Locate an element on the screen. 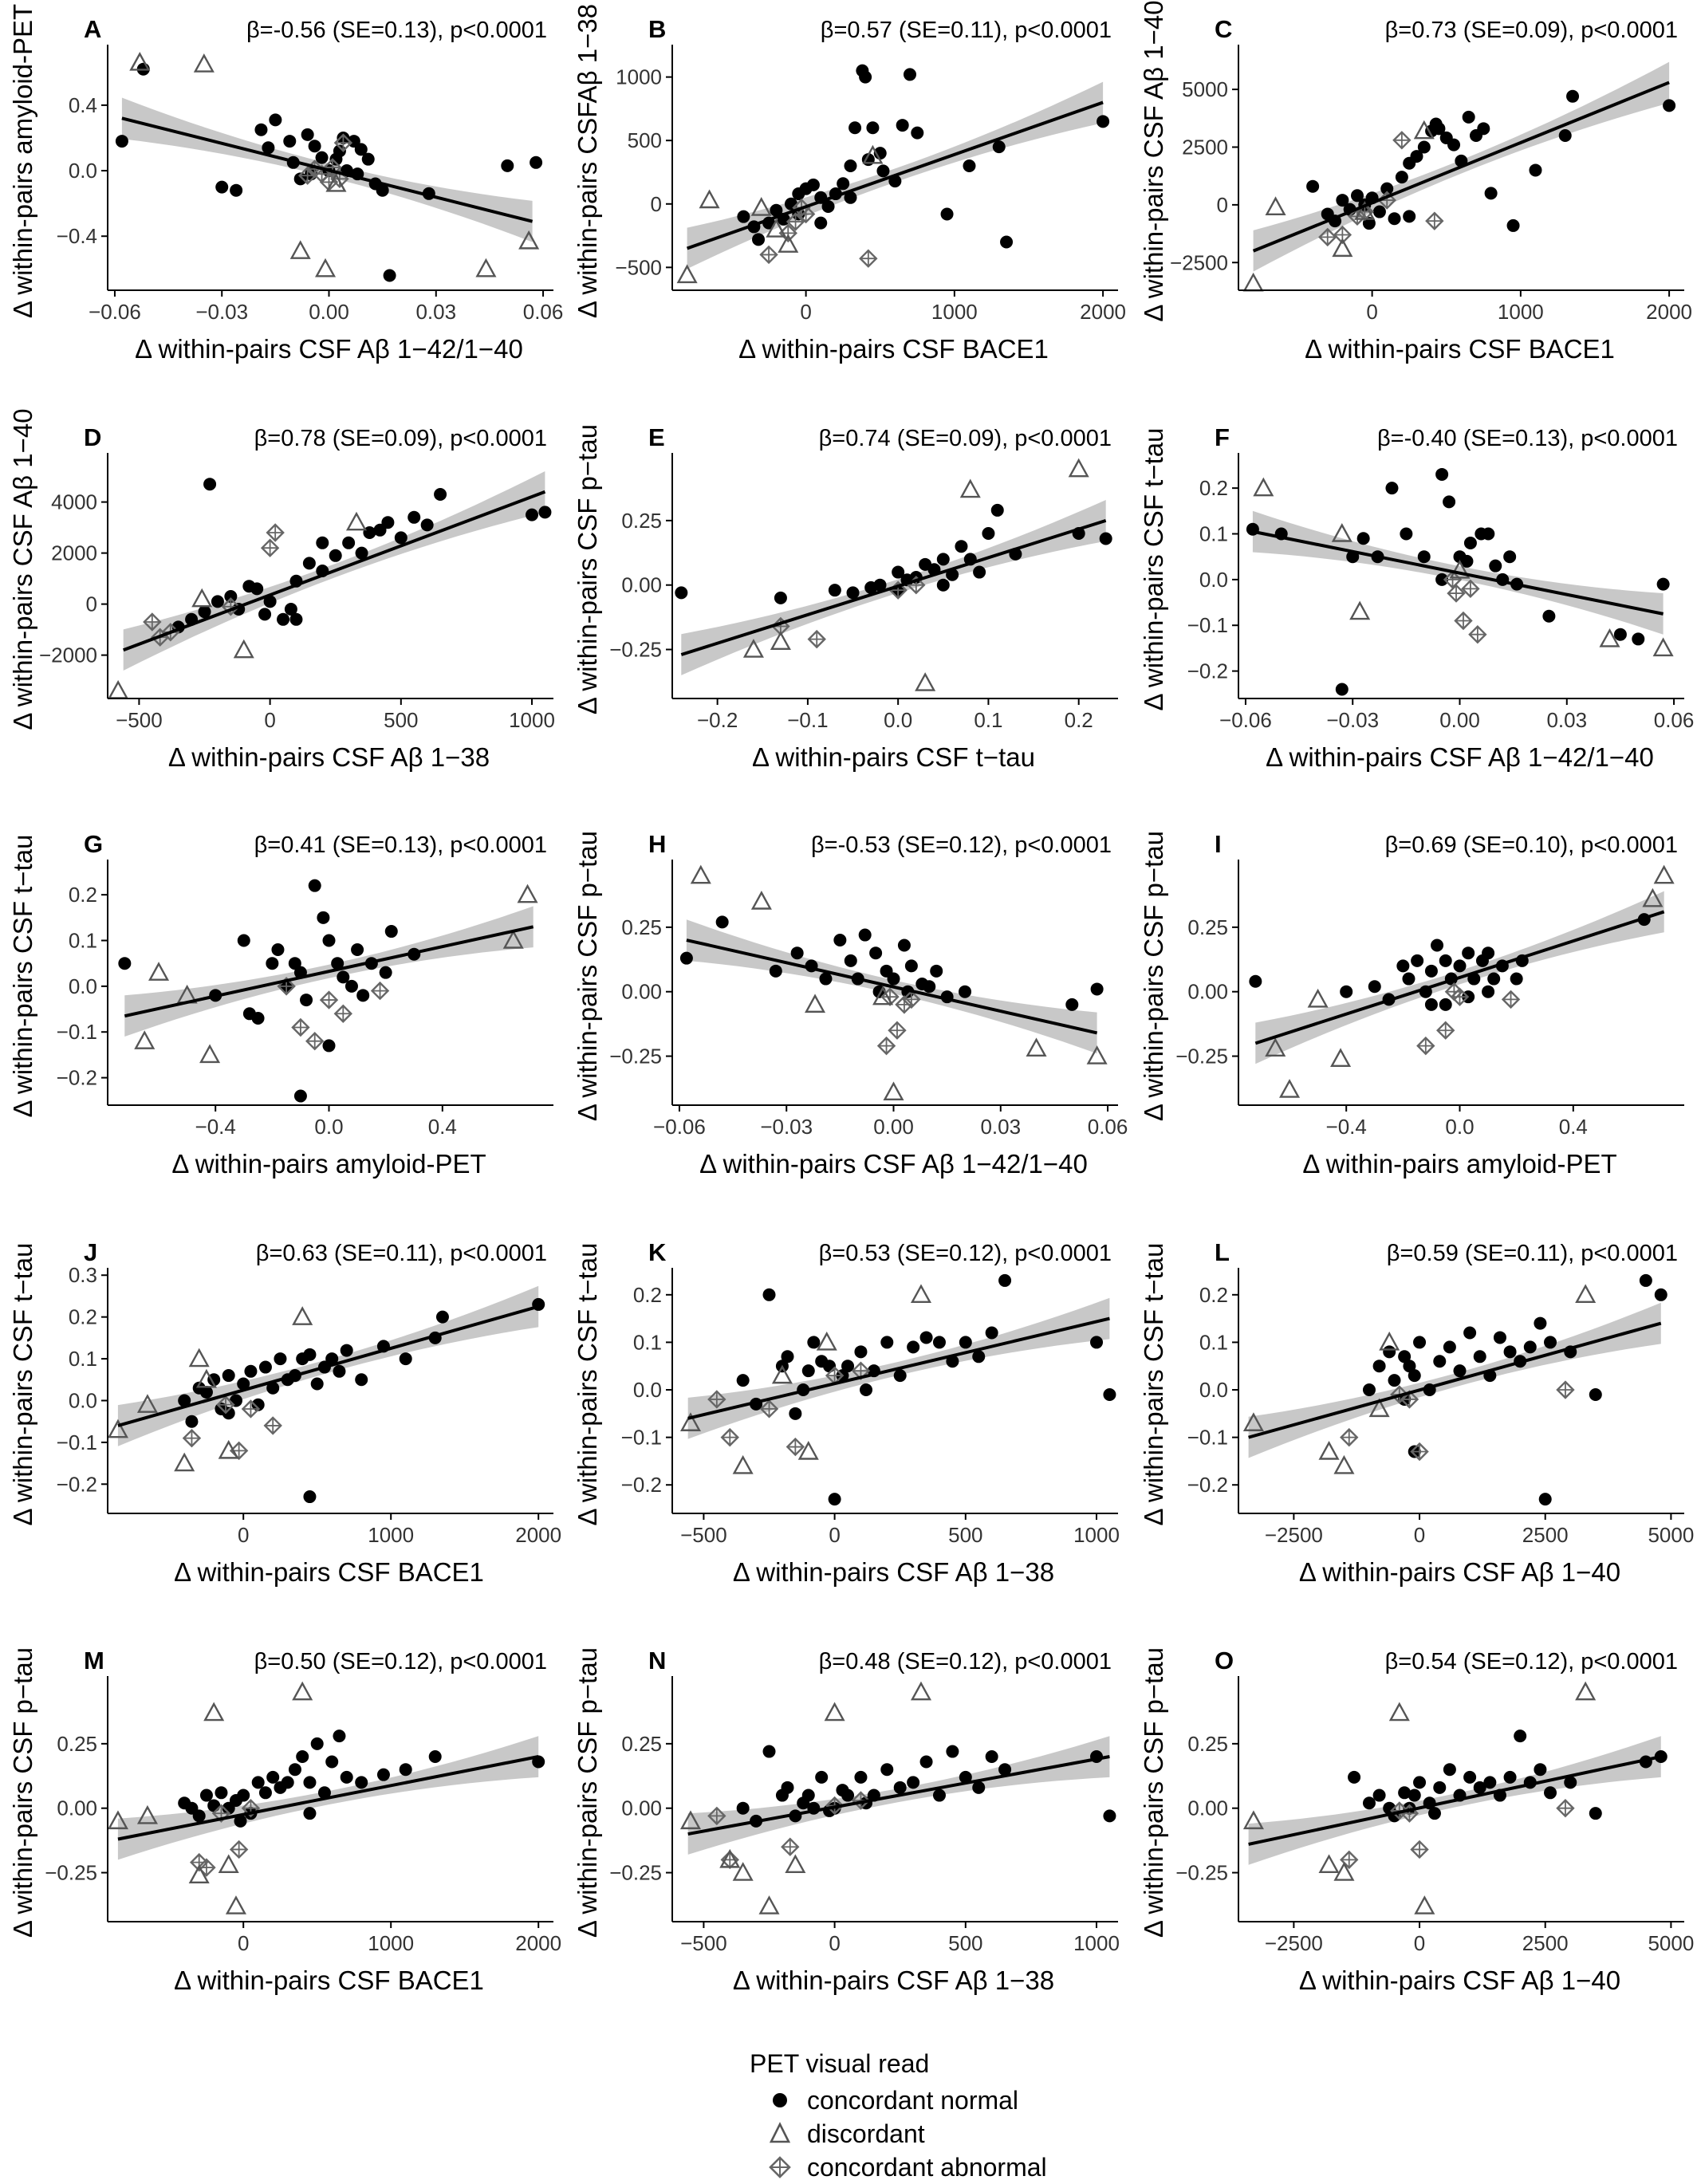 Image resolution: width=1697 pixels, height=2184 pixels. x-tick-label: 0 is located at coordinates (269, 720).